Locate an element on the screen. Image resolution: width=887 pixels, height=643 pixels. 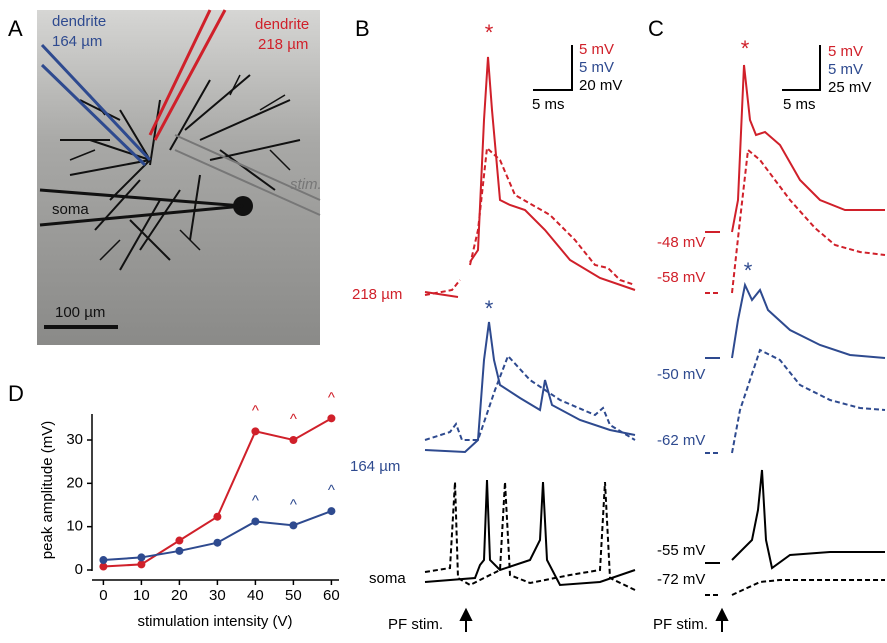
x-tick-label: 10 is located at coordinates (141, 595).